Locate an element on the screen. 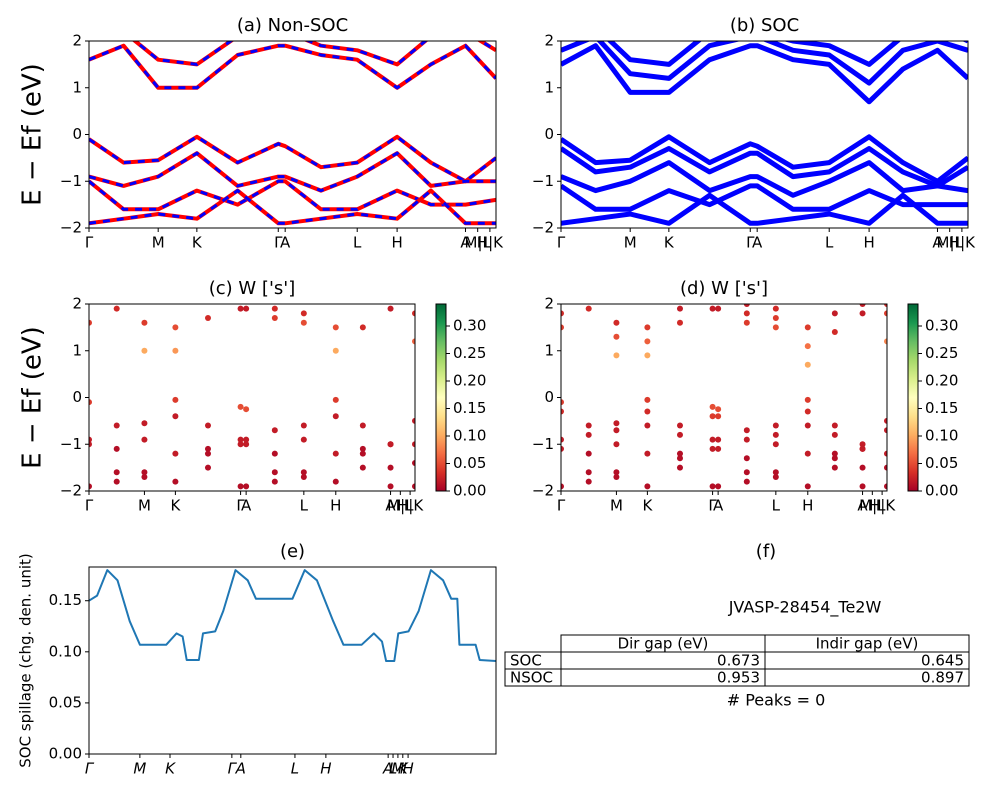 The height and width of the screenshot is (800, 1000). colorbar-tick-label: 0.20 is located at coordinates (941, 381).